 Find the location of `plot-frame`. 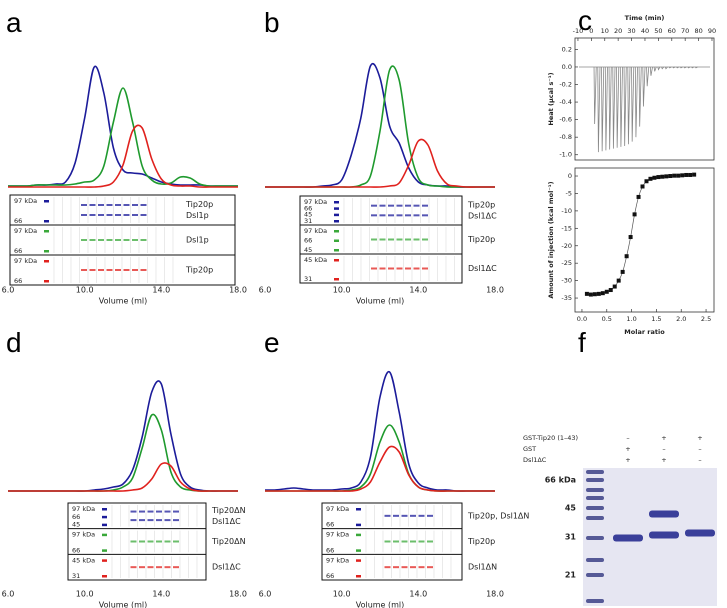

plot-frame is located at coordinates (644, 99).